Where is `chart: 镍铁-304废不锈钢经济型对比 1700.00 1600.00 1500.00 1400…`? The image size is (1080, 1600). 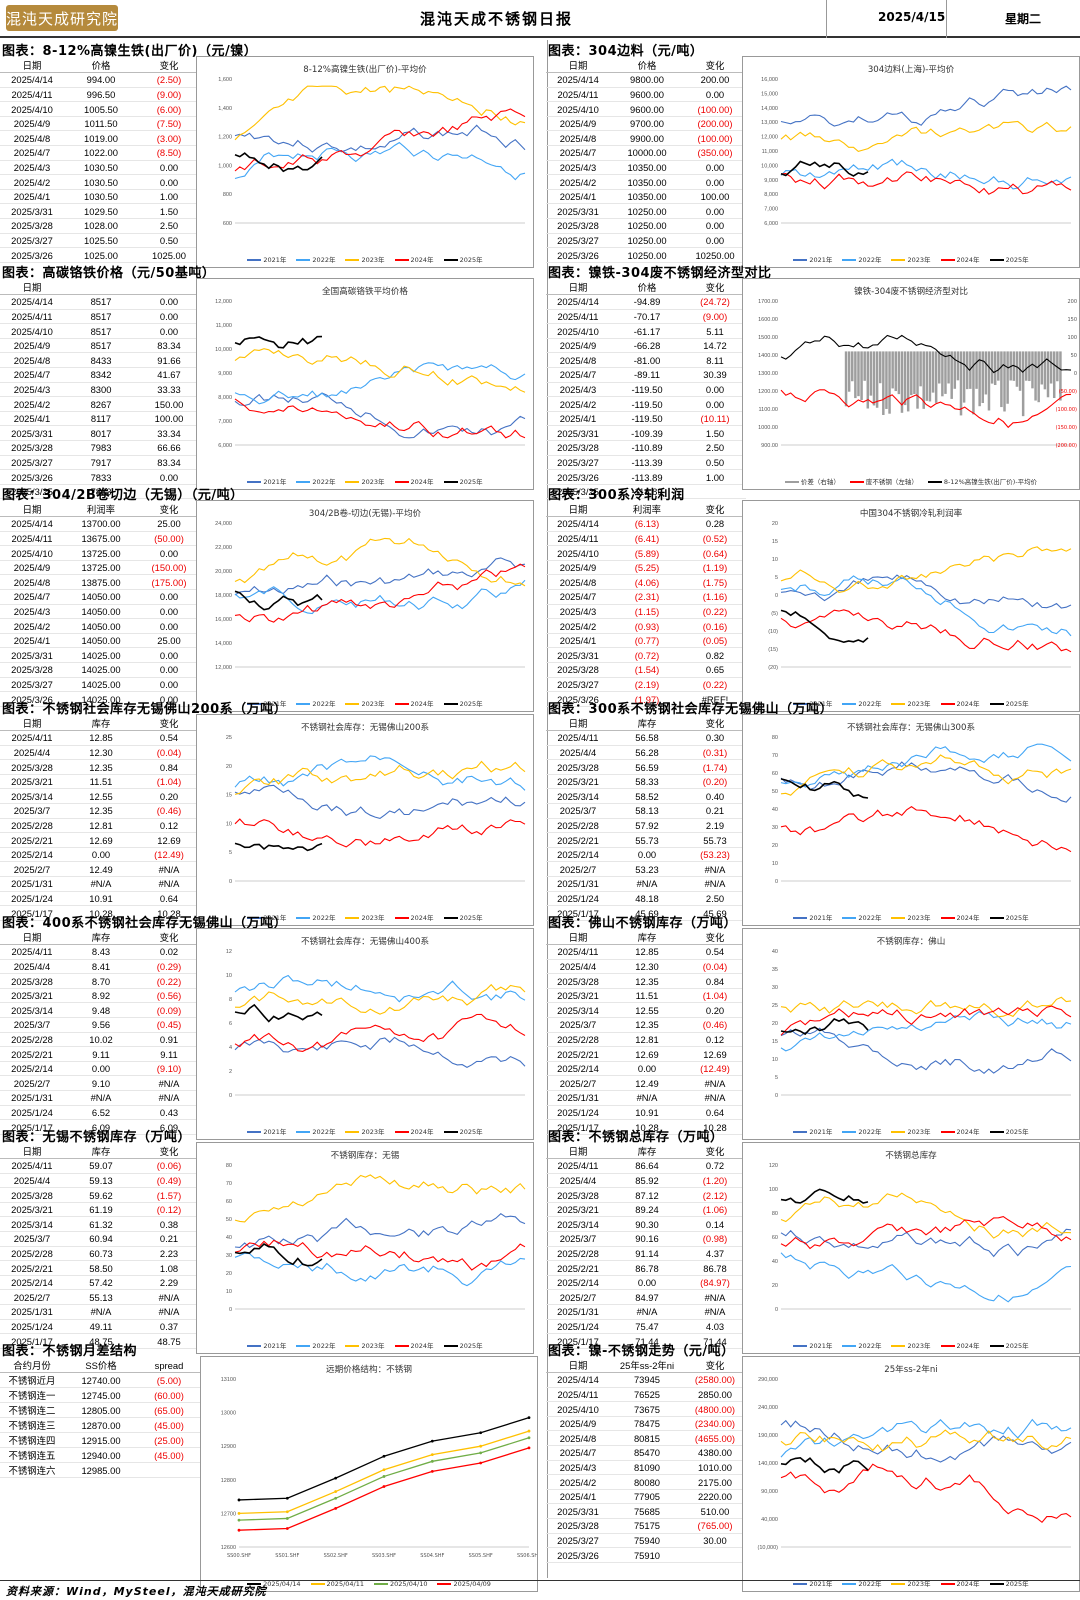 chart: 镍铁-304废不锈钢经济型对比 1700.00 1600.00 1500.00 1400… is located at coordinates (911, 384).